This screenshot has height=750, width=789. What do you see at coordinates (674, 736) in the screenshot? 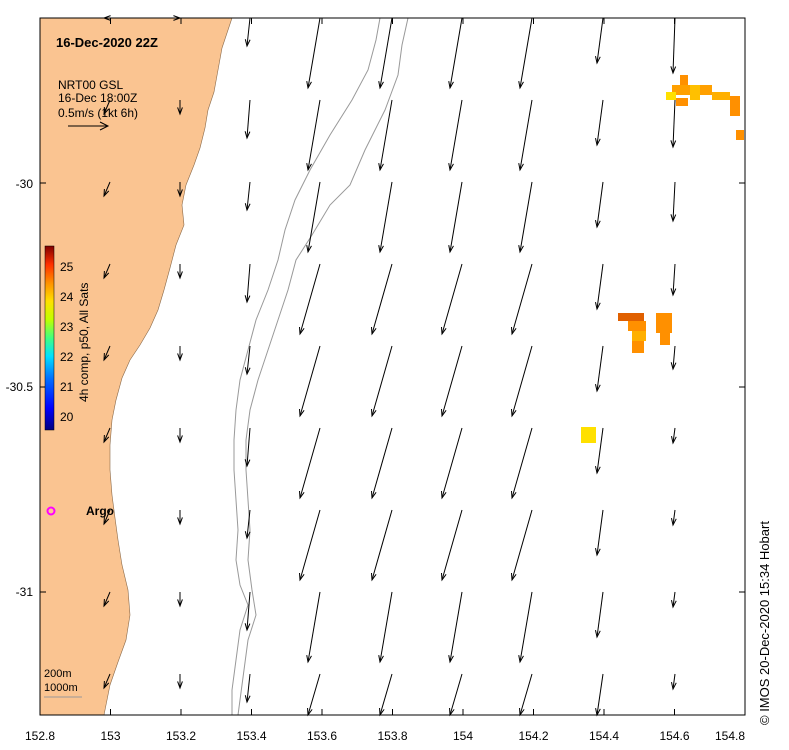
I see `x-tick-label: 154.6` at bounding box center [674, 736].